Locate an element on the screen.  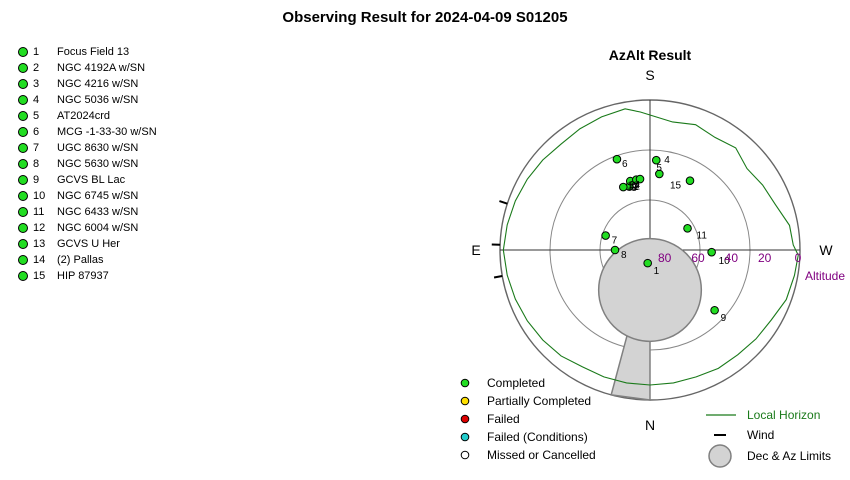
target-list-item: 3 NGC 4216 w/SN is located at coordinates (87, 84).